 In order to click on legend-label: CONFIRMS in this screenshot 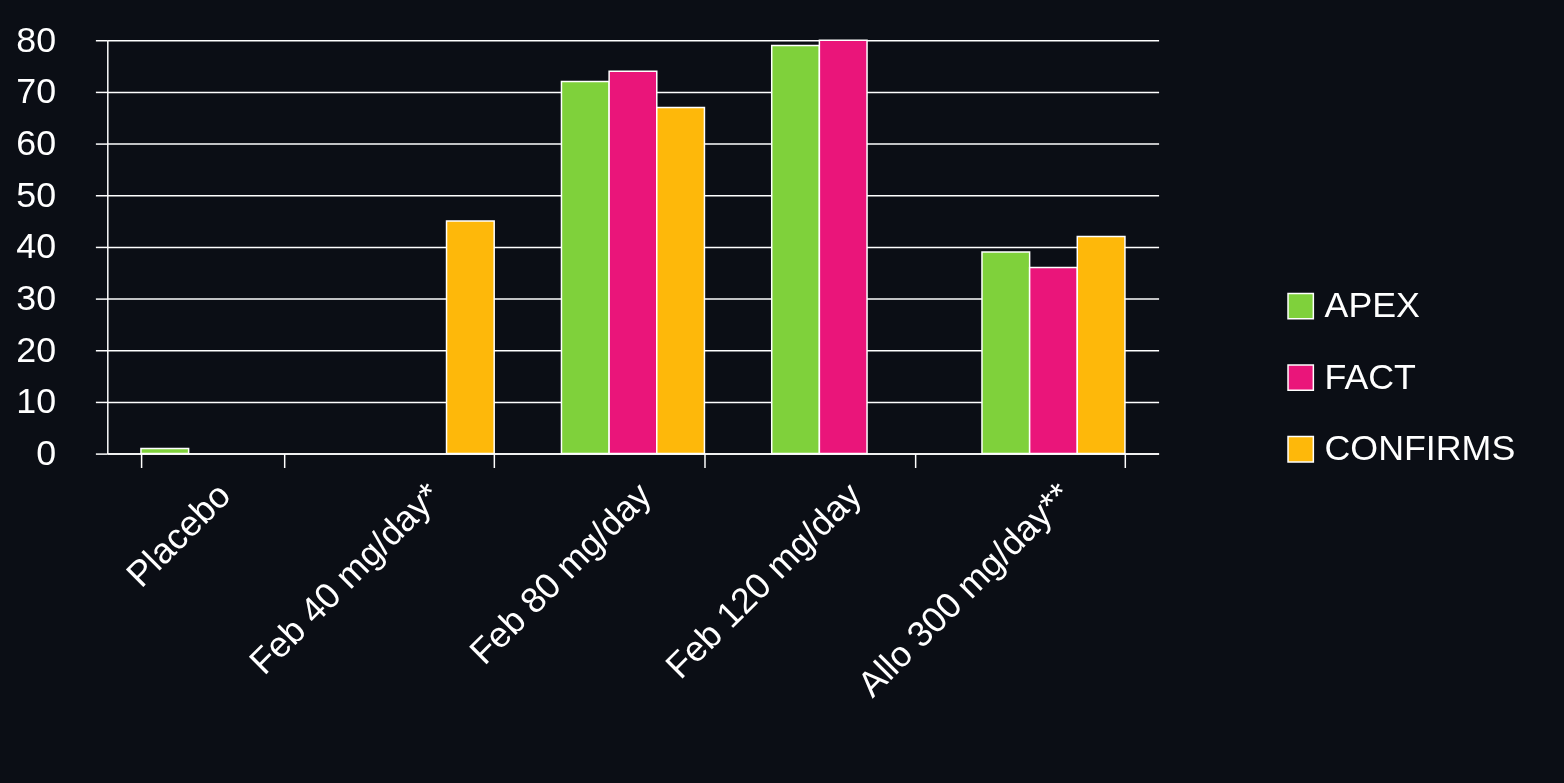, I will do `click(1420, 448)`.